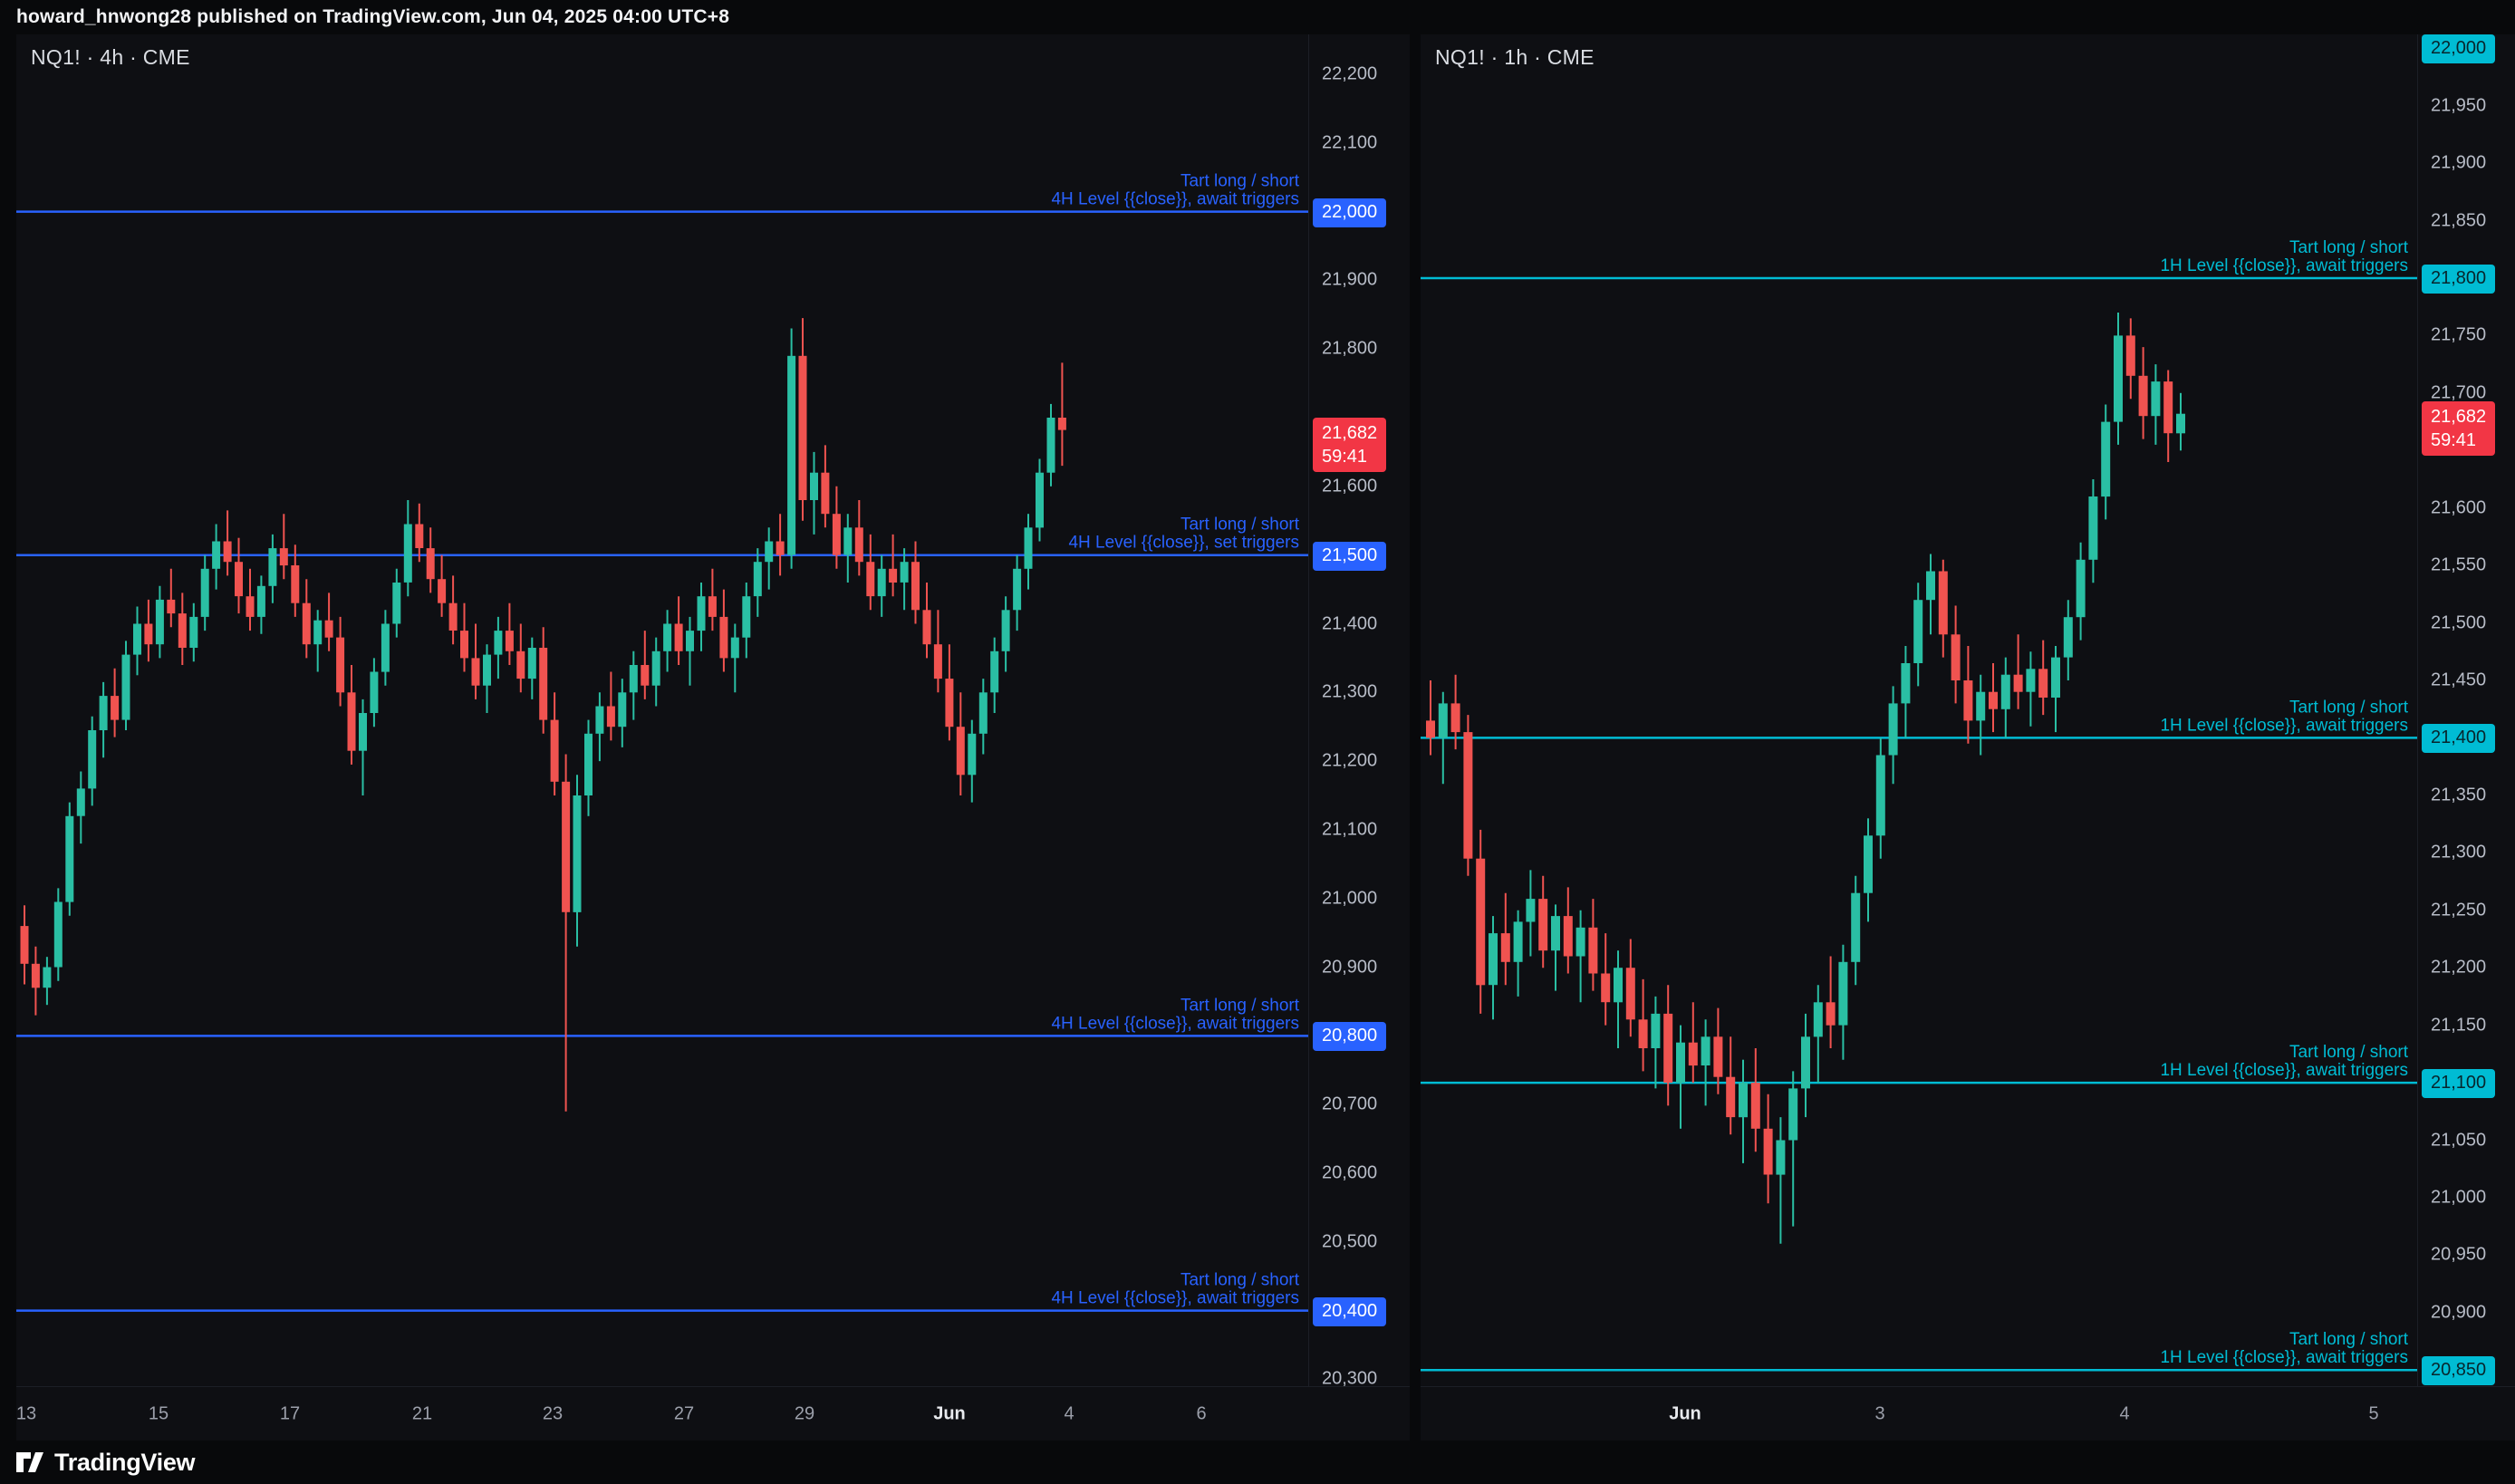 This screenshot has height=1484, width=2515. What do you see at coordinates (1350, 829) in the screenshot?
I see `price-tick: 21,100` at bounding box center [1350, 829].